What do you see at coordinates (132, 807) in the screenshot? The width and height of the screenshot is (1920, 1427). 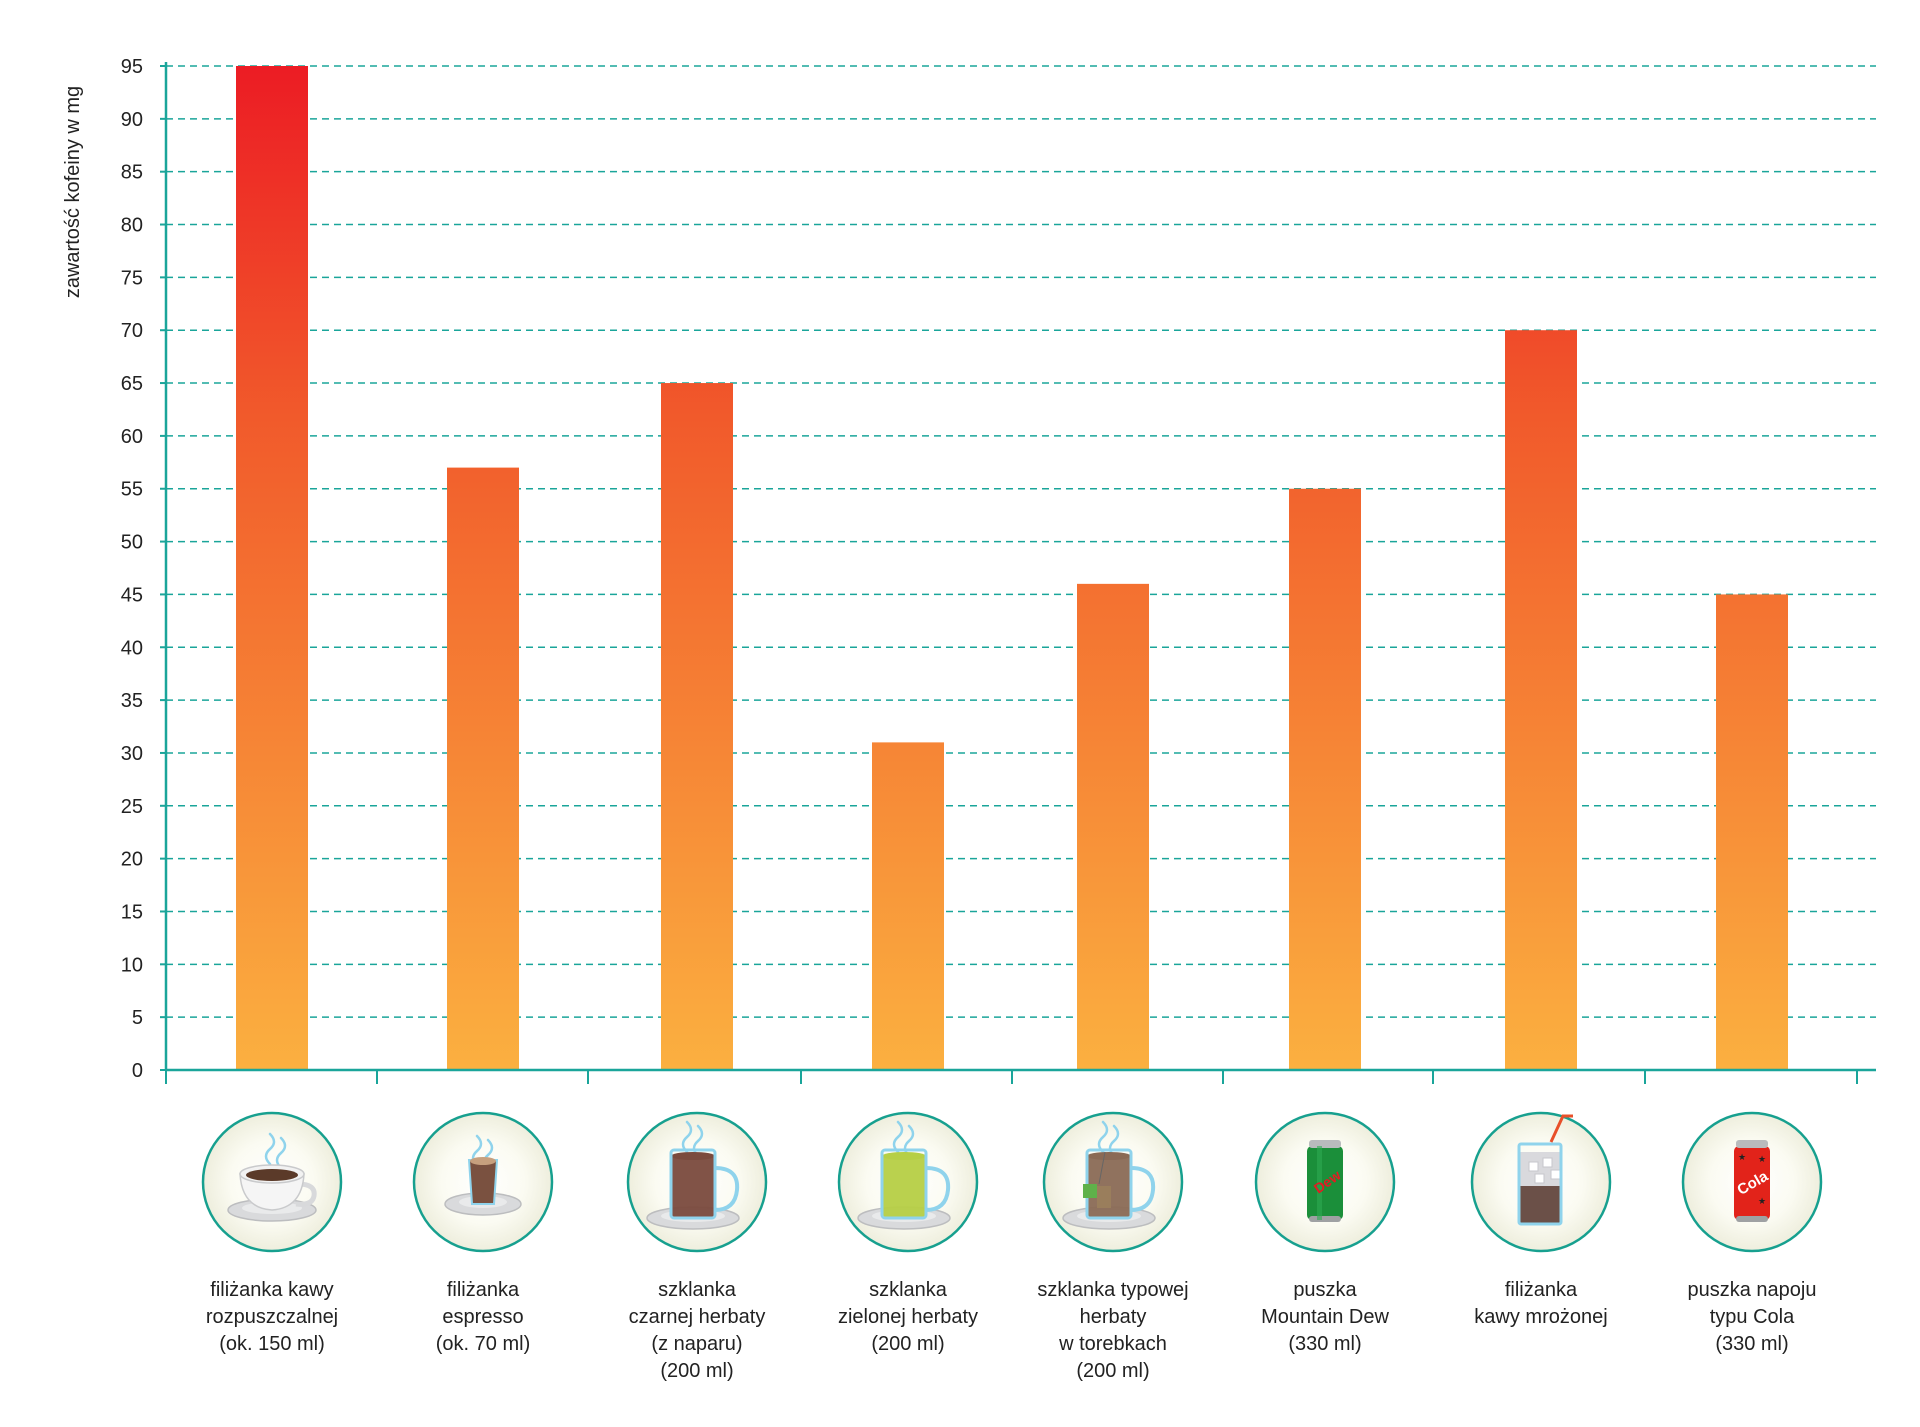 I see `y-tick-label: 25` at bounding box center [132, 807].